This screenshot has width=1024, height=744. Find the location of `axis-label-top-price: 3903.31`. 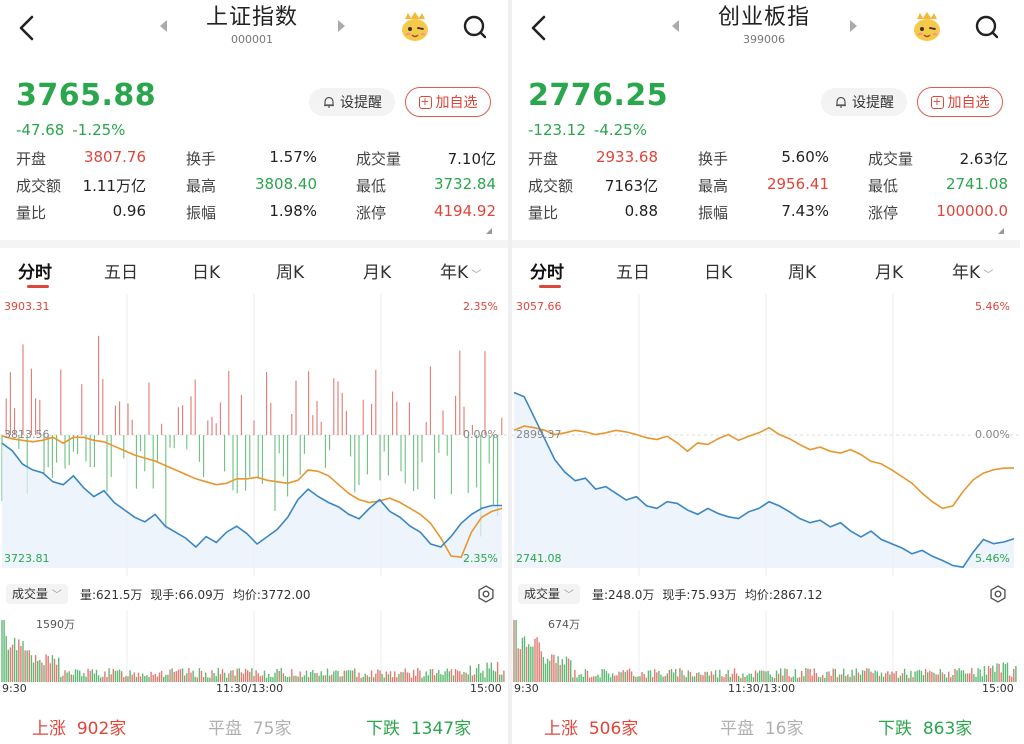

axis-label-top-price: 3903.31 is located at coordinates (27, 306).